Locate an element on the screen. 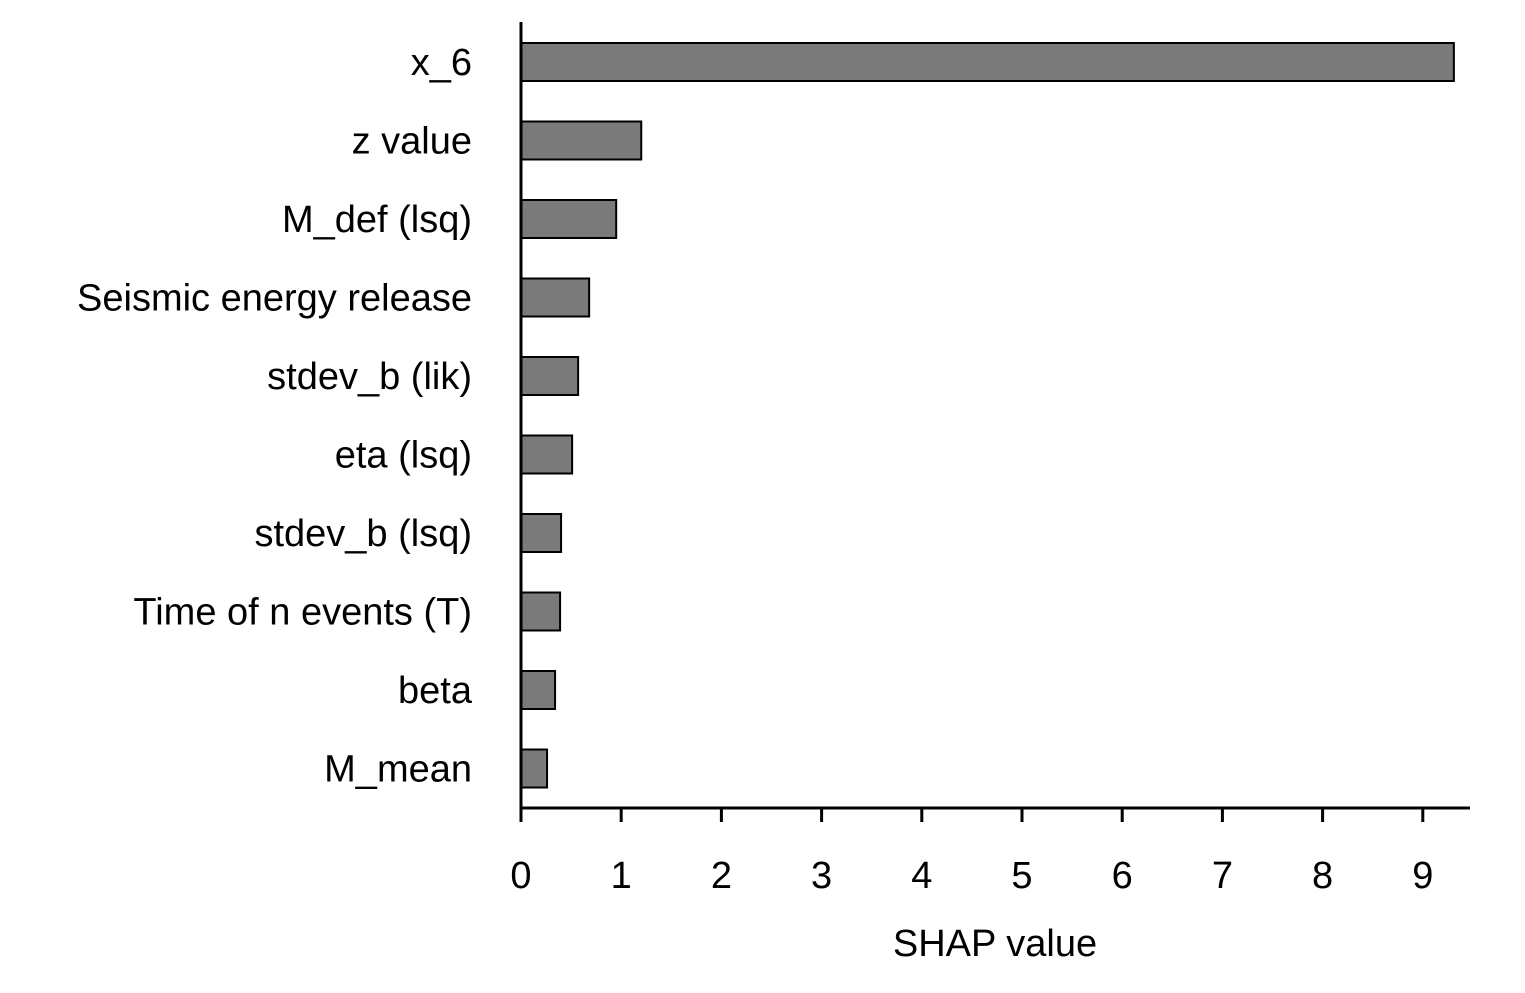 This screenshot has height=993, width=1525. bar-stdev-b-lik is located at coordinates (550, 376).